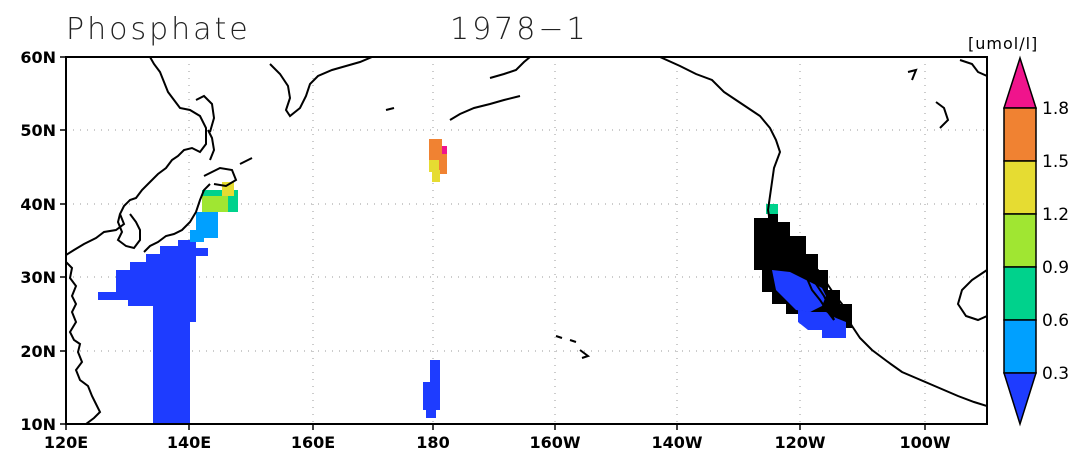 Image resolution: width=1078 pixels, height=470 pixels. What do you see at coordinates (158, 29) in the screenshot?
I see `map-title: Phosphate` at bounding box center [158, 29].